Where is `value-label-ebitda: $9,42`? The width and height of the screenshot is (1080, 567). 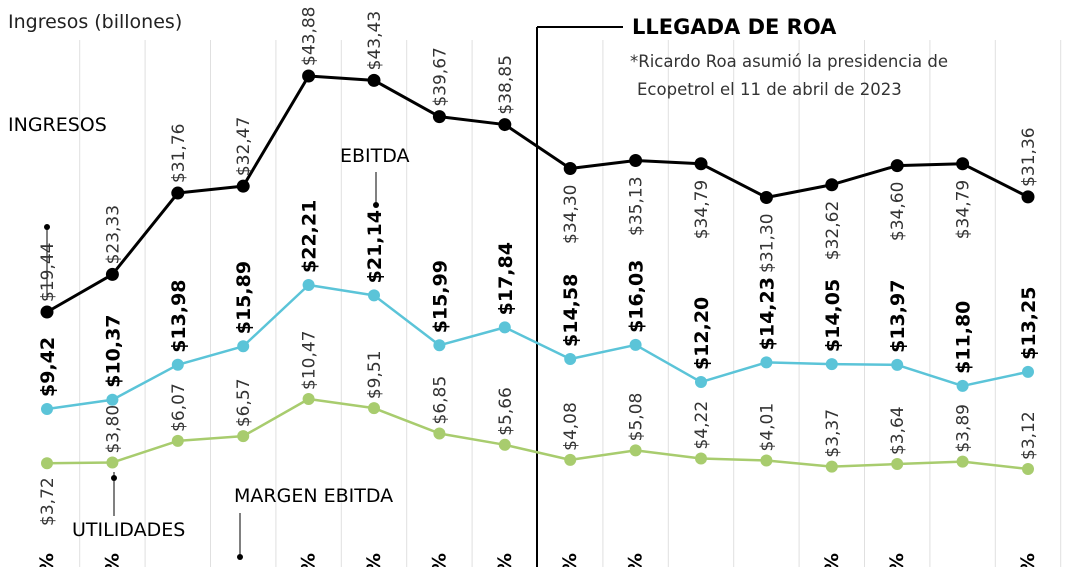 value-label-ebitda: $9,42 is located at coordinates (48, 367).